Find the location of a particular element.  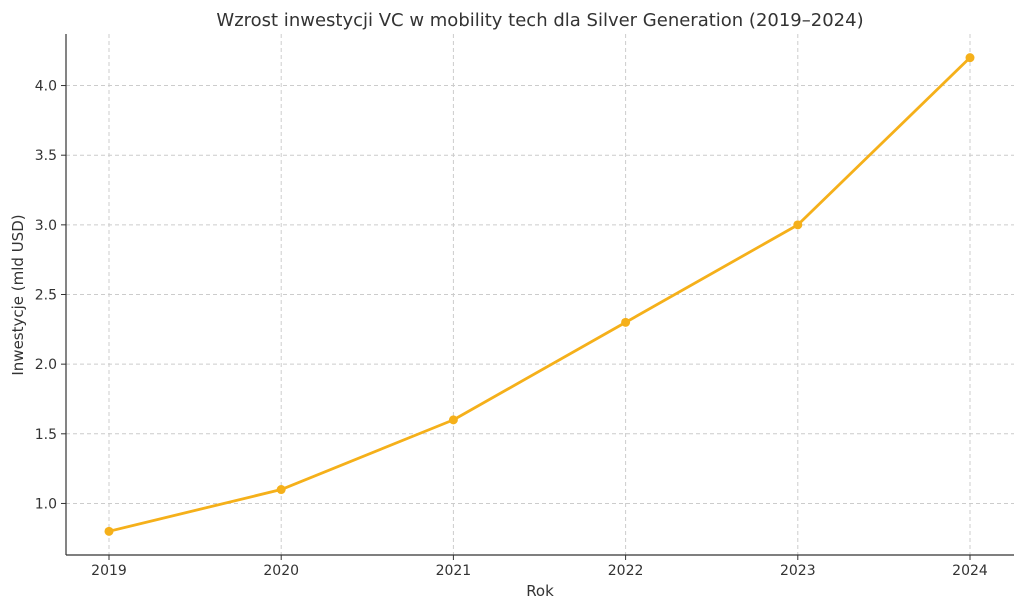

x-axis-label: Rok is located at coordinates (540, 591).